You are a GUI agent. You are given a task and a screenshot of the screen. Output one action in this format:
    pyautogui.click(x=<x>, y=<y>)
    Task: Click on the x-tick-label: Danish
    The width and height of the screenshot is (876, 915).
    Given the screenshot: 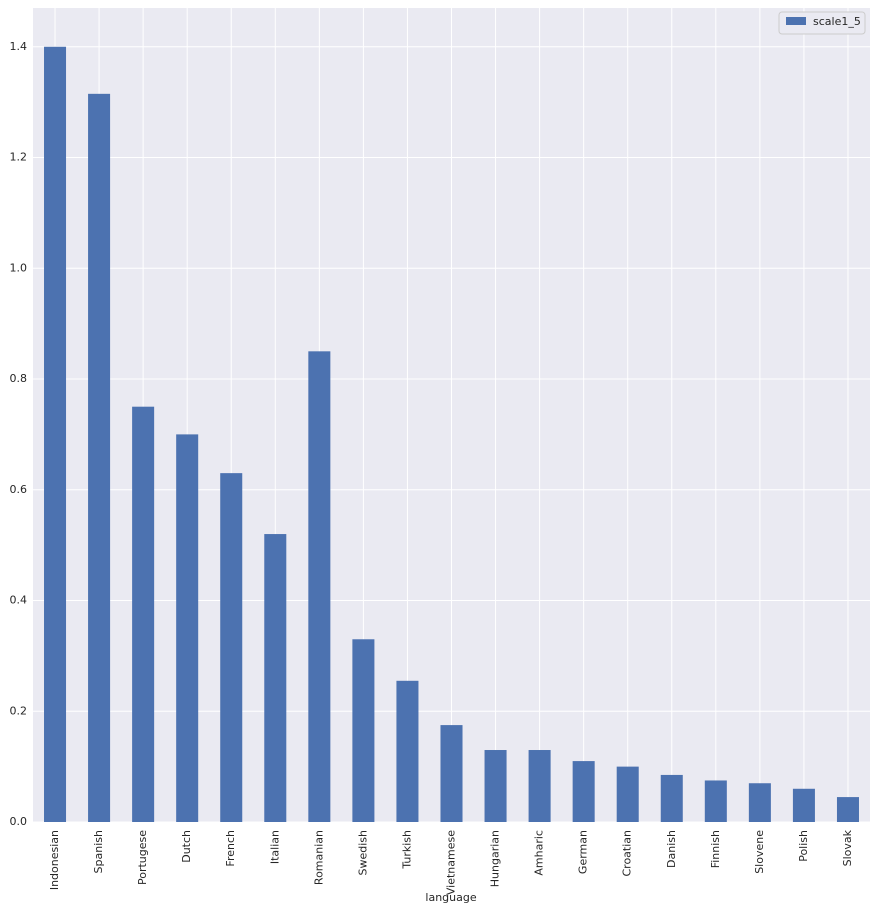 What is the action you would take?
    pyautogui.click(x=671, y=849)
    